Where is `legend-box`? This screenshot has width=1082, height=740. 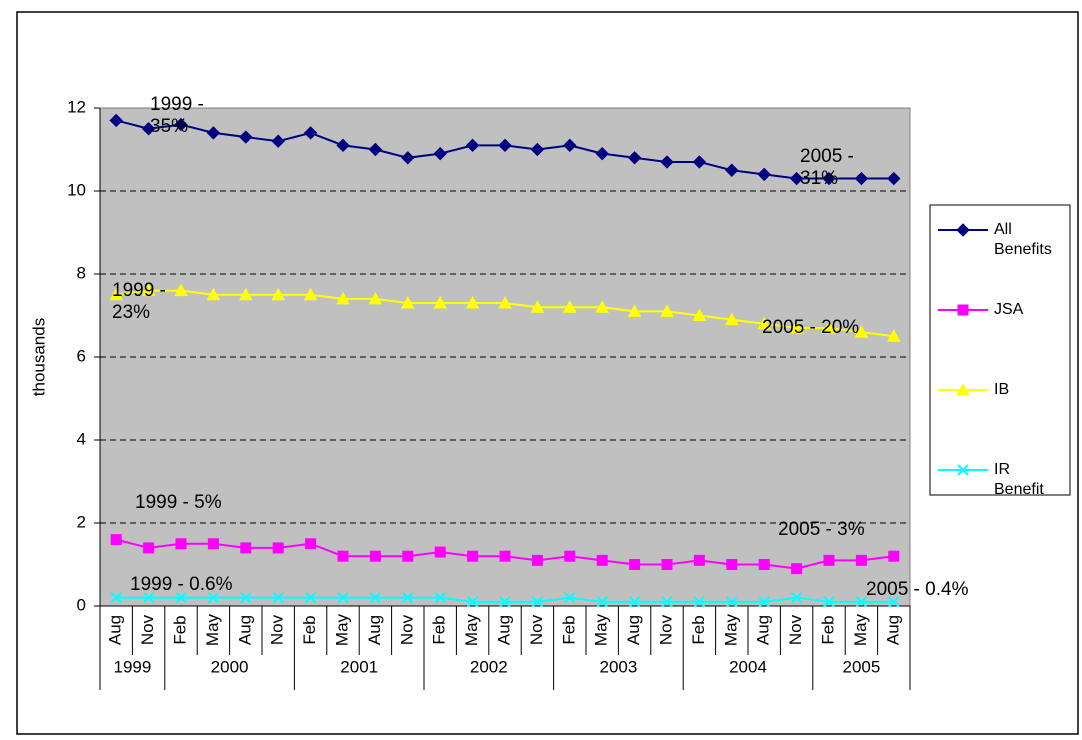 legend-box is located at coordinates (1000, 350).